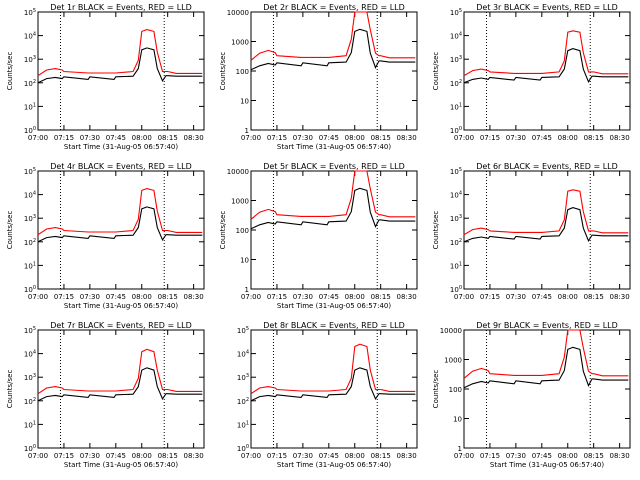  Describe the element at coordinates (547, 325) in the screenshot. I see `chart-title: Det 9r BLACK = Events, RED = LLD` at that location.